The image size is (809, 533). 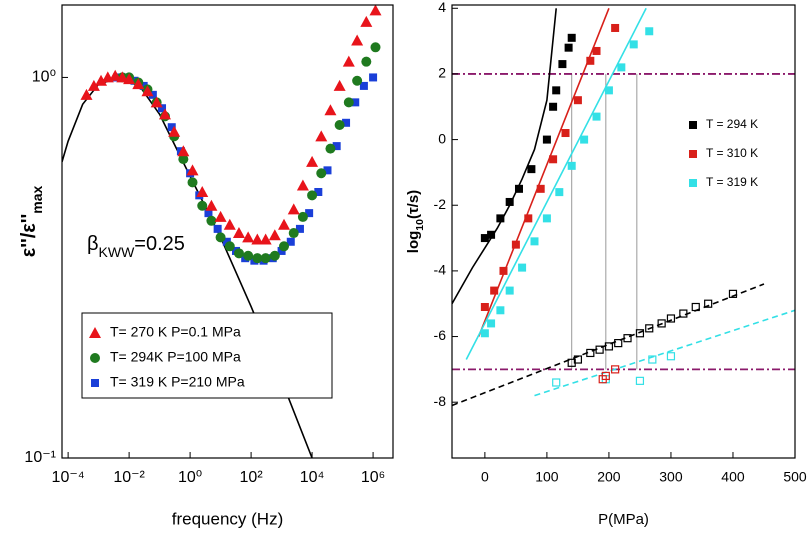 I want to click on legend-label: T = 310 K, so click(x=732, y=153).